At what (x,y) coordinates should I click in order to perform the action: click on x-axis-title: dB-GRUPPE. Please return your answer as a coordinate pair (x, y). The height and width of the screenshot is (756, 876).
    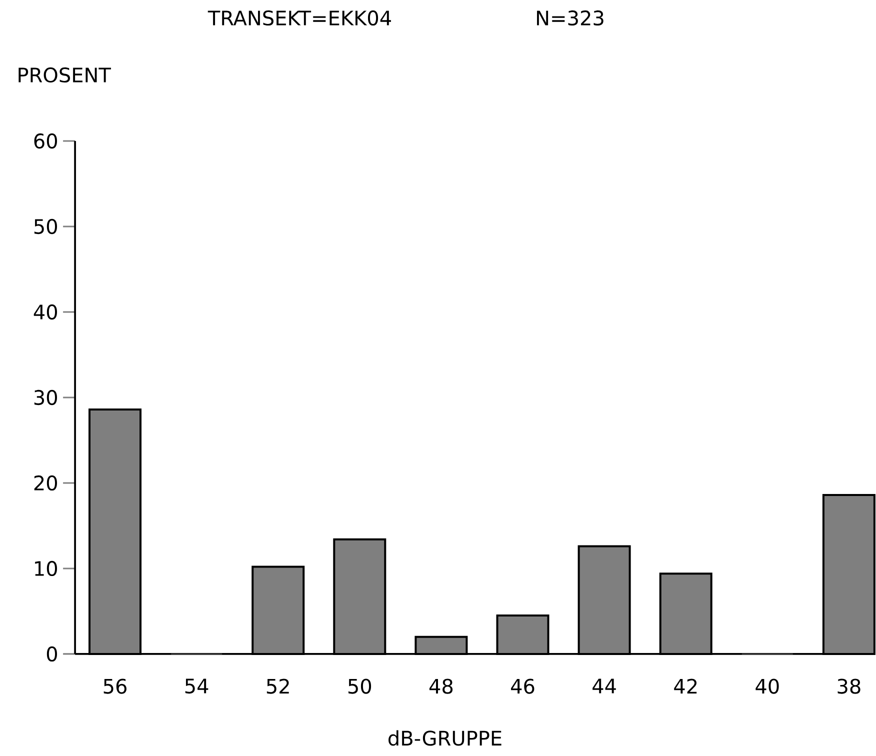
    Looking at the image, I should click on (445, 738).